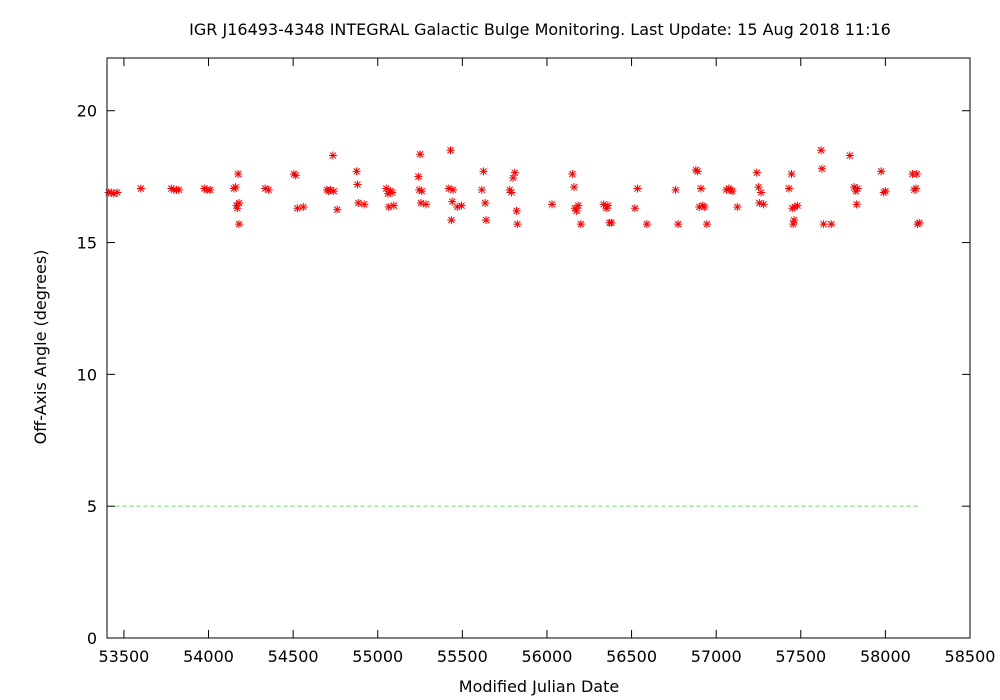  What do you see at coordinates (293, 656) in the screenshot?
I see `x-tick-label: 54500` at bounding box center [293, 656].